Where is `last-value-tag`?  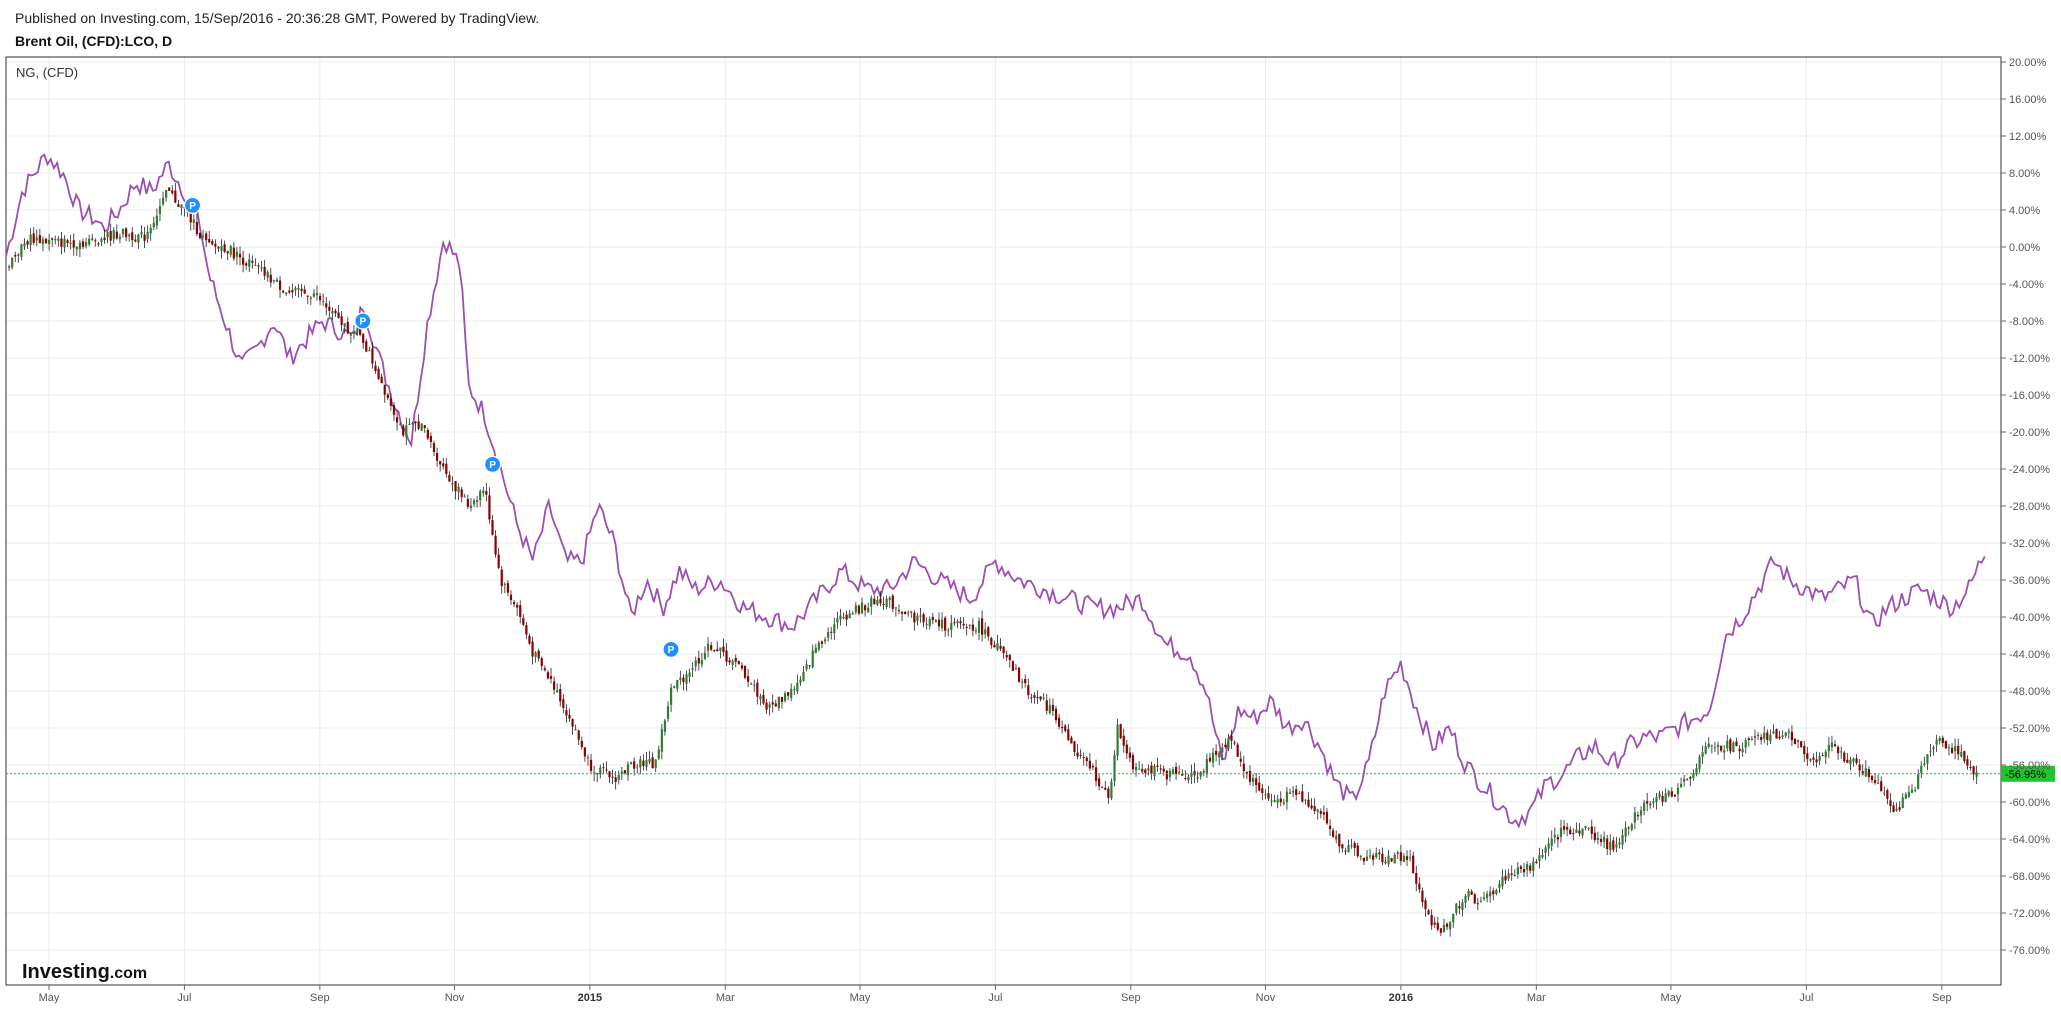 last-value-tag is located at coordinates (2028, 773).